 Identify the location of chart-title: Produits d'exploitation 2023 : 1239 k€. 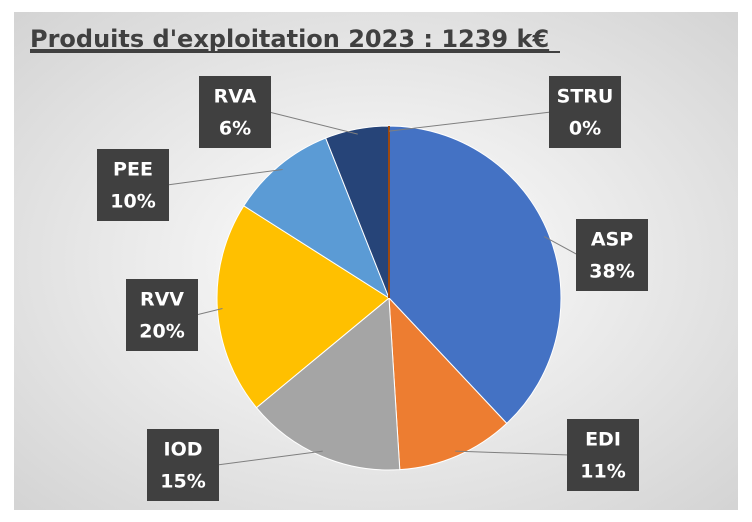
(289, 39).